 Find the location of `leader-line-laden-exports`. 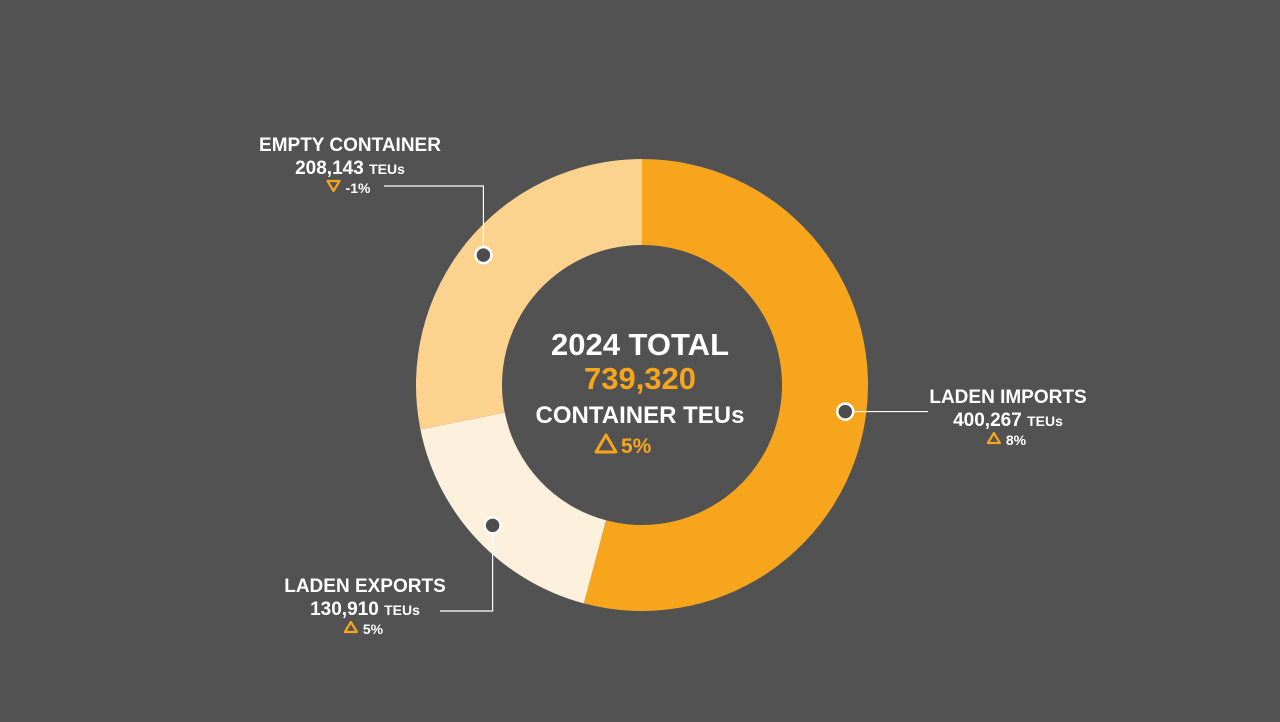

leader-line-laden-exports is located at coordinates (467, 568).